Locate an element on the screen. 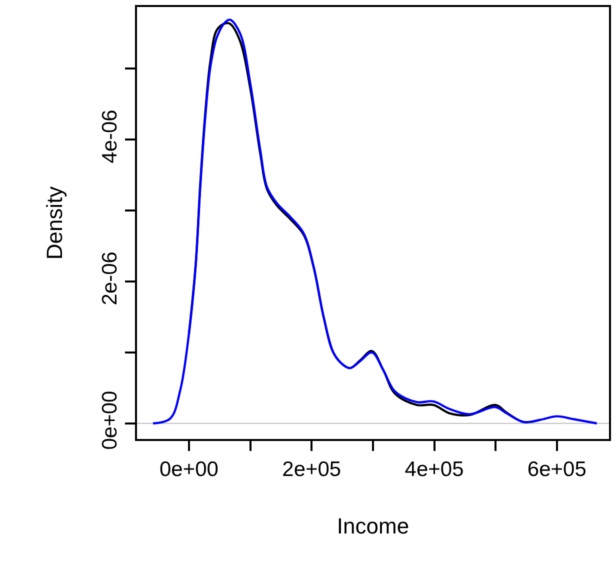 The width and height of the screenshot is (616, 586). x-tick-label: 4e+05 is located at coordinates (434, 470).